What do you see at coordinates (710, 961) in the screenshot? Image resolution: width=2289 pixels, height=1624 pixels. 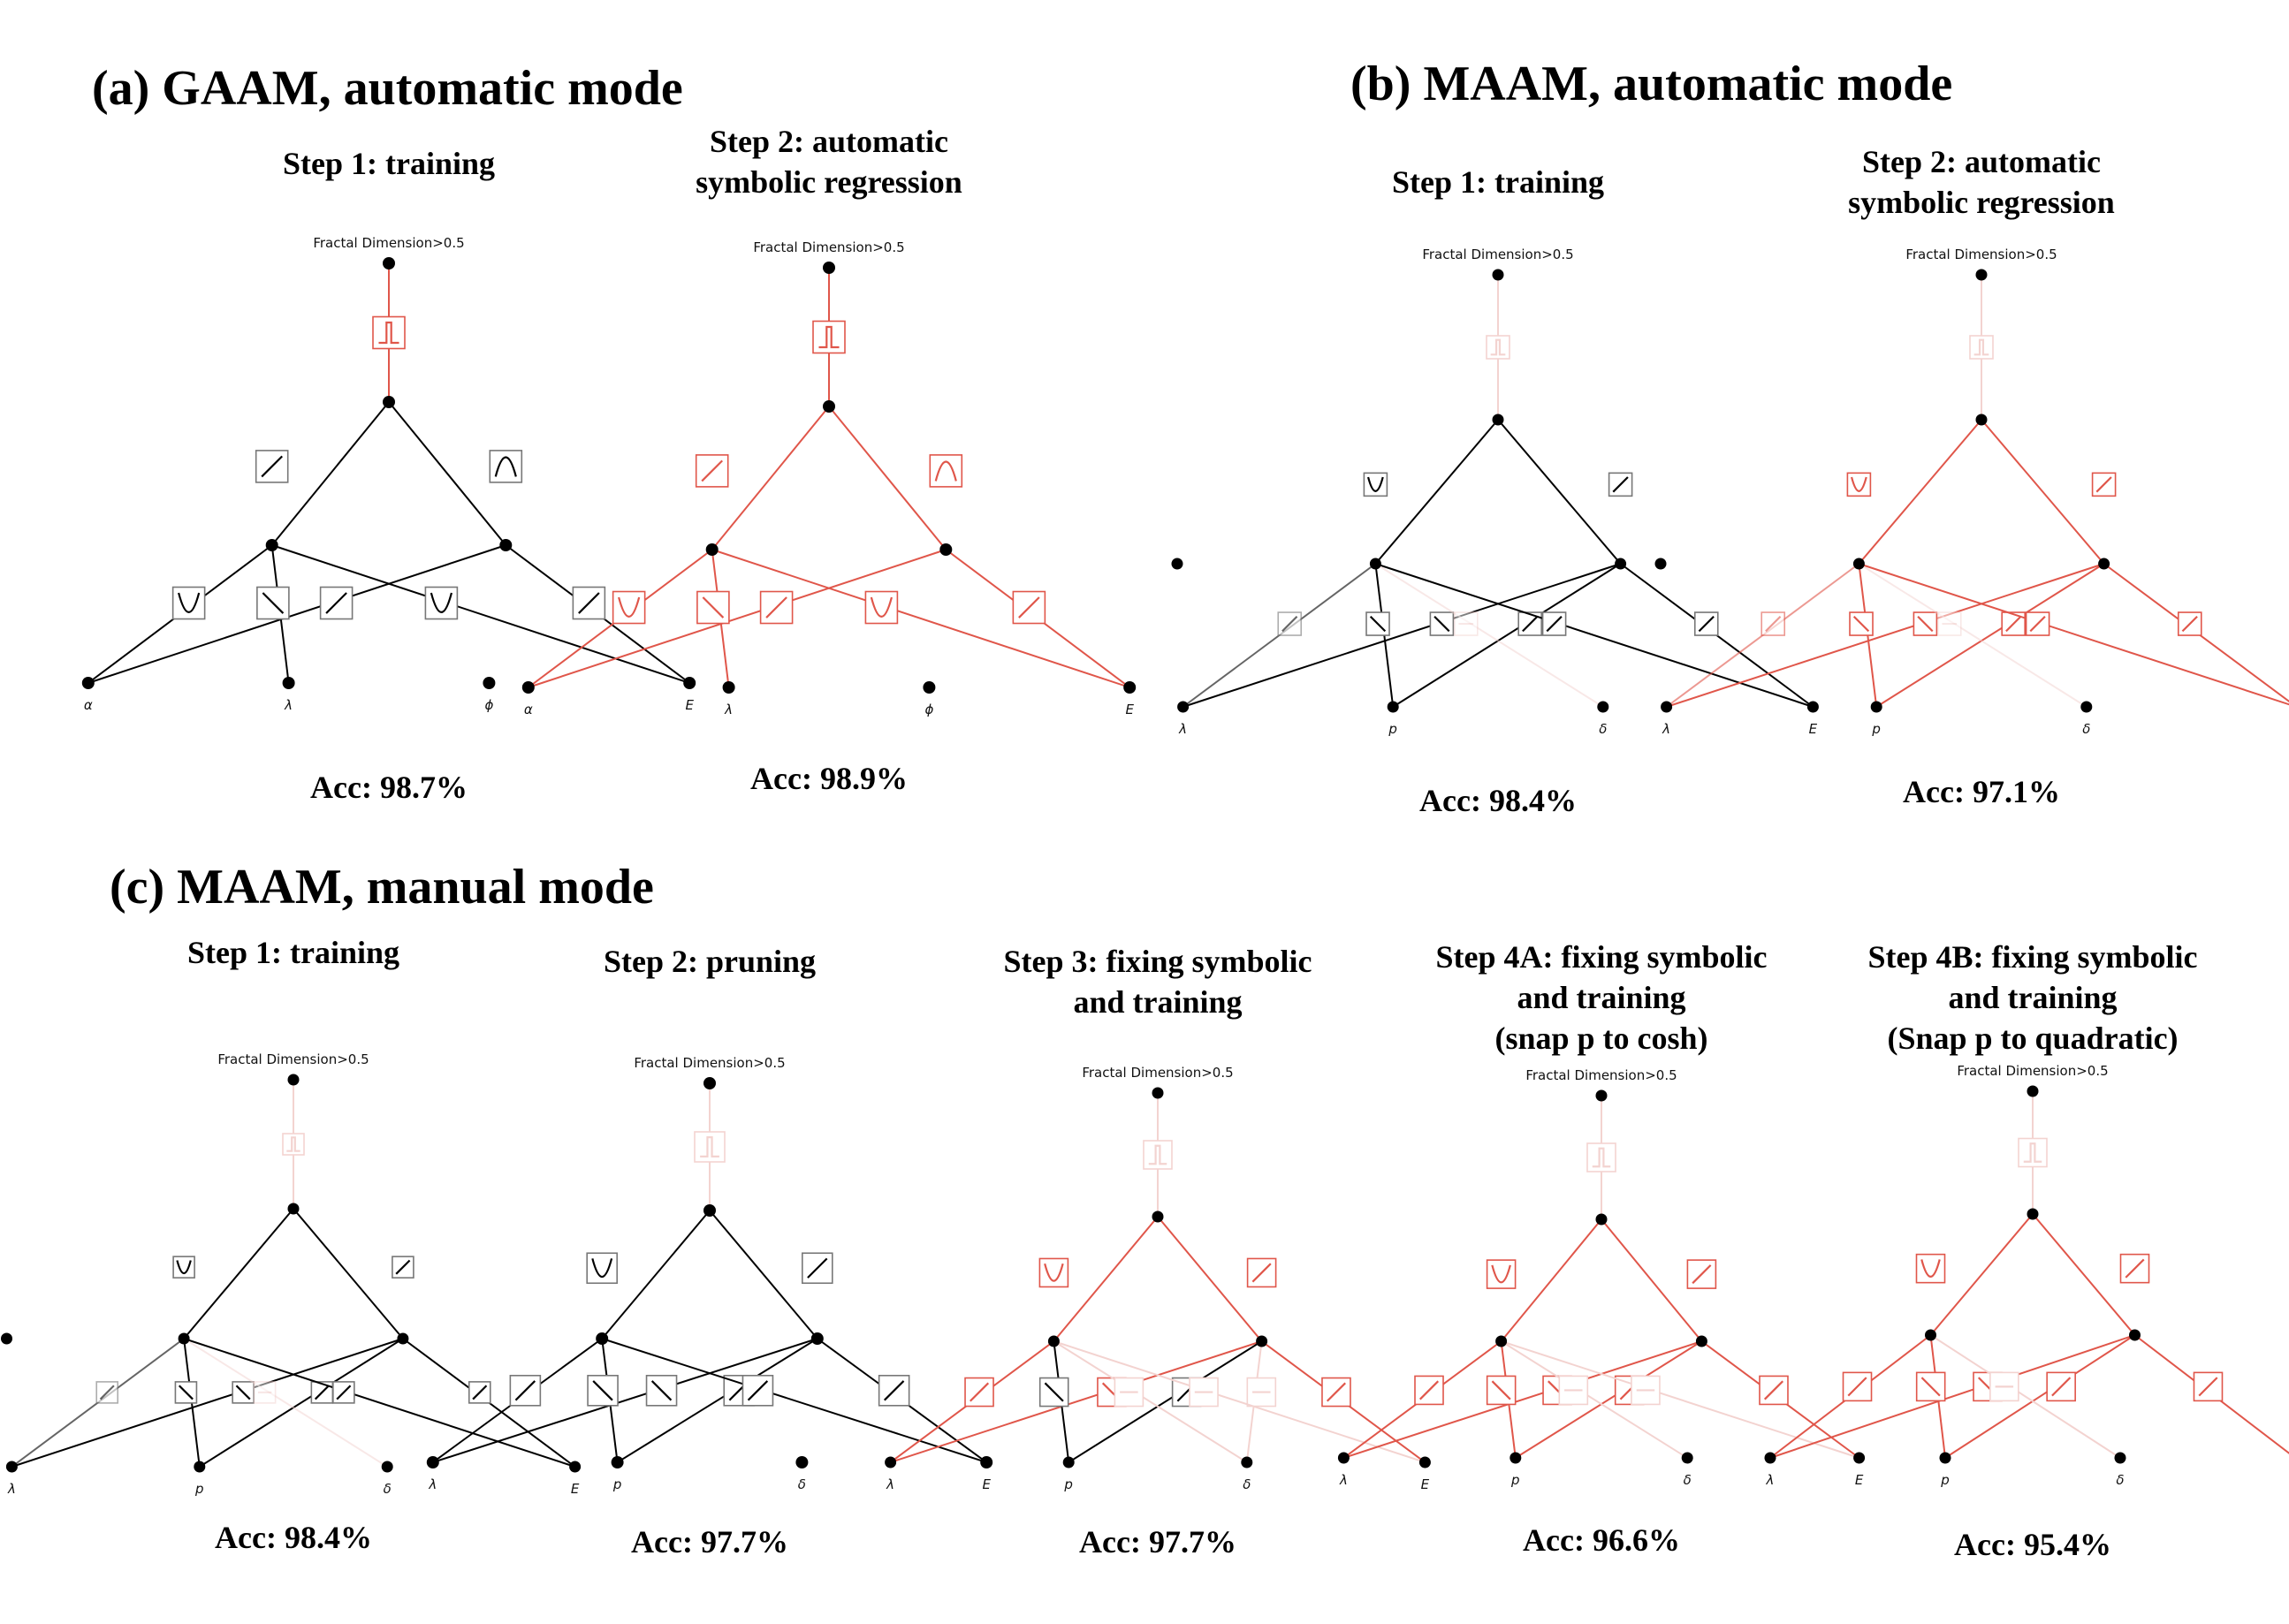 I see `step-title-line: Step 2: pruning` at bounding box center [710, 961].